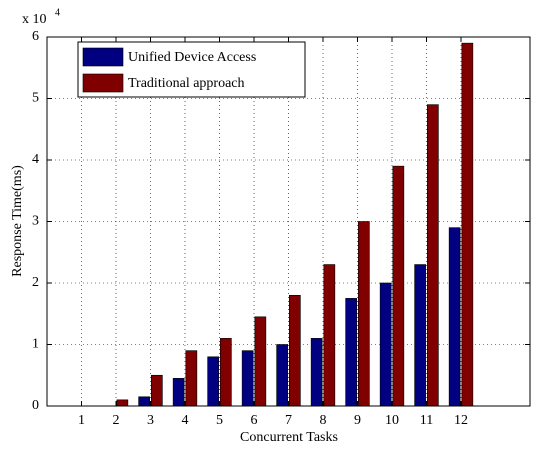 Image resolution: width=550 pixels, height=453 pixels. What do you see at coordinates (81, 420) in the screenshot?
I see `x-tick-label: 1` at bounding box center [81, 420].